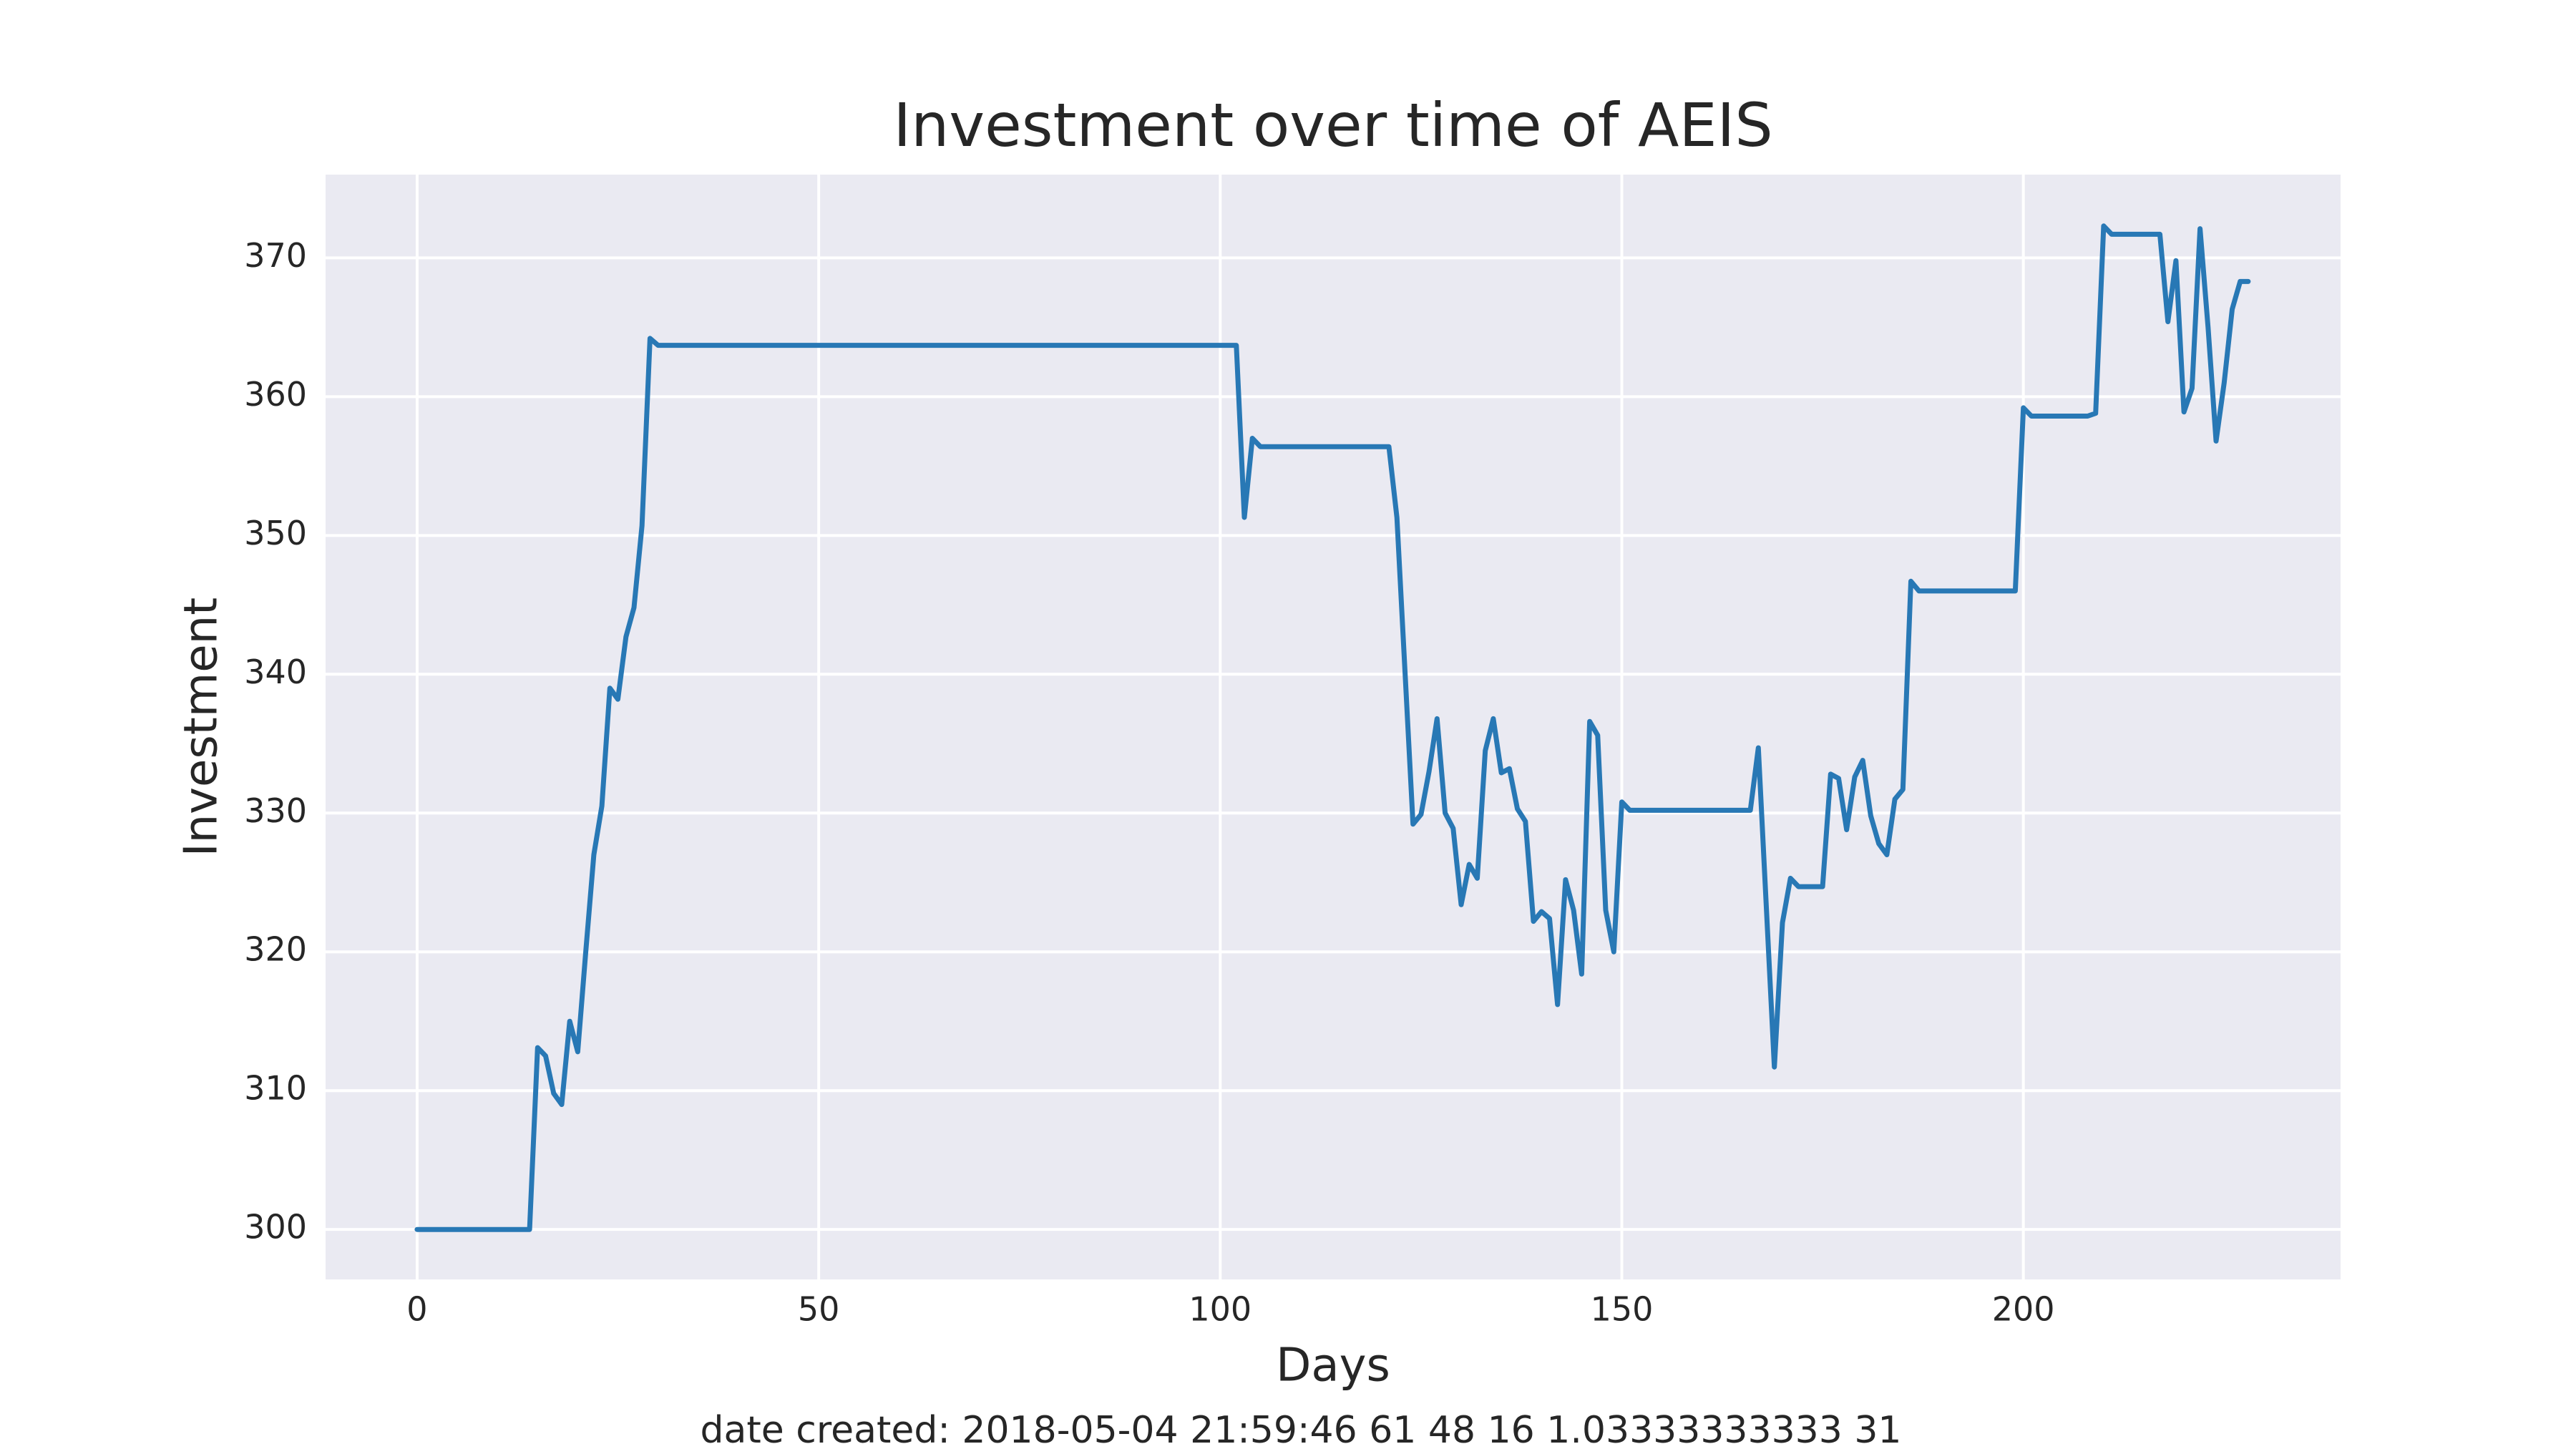 Image resolution: width=2576 pixels, height=1449 pixels. I want to click on y-axis-label: Investment, so click(201, 727).